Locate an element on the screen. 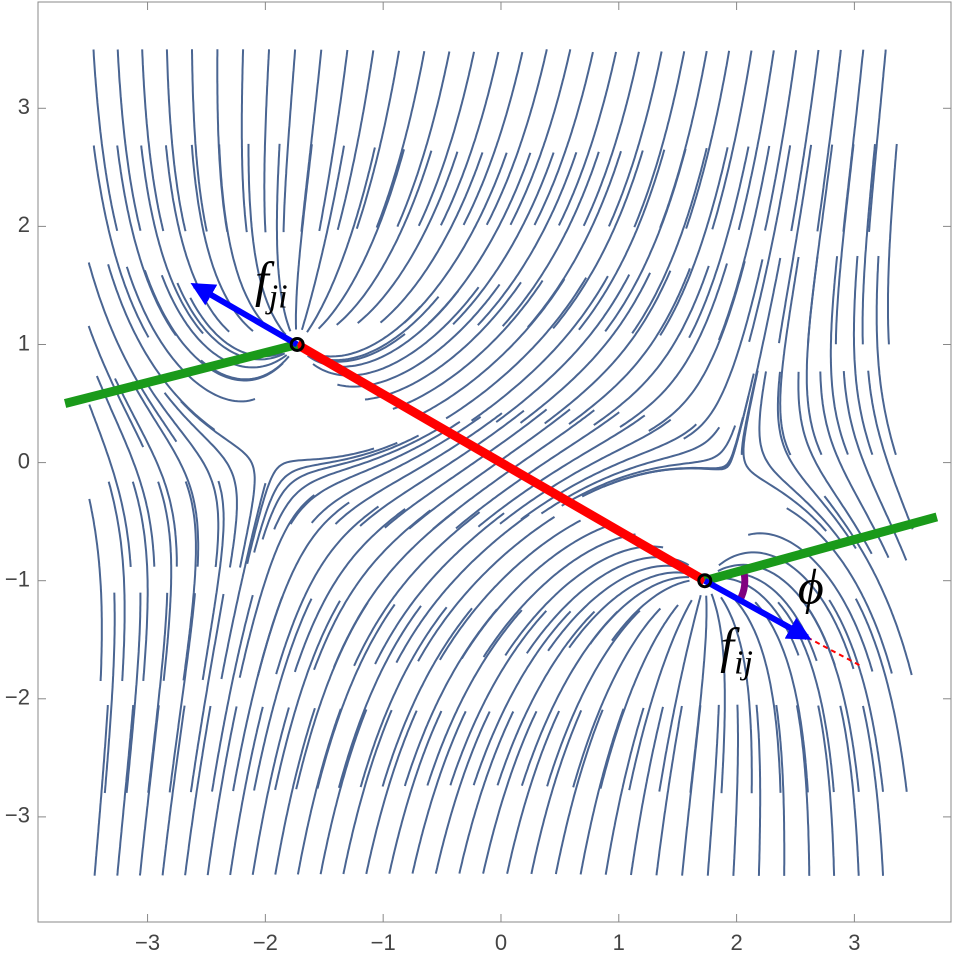 The height and width of the screenshot is (965, 961). annotation-symbol: ϕ is located at coordinates (811, 587).